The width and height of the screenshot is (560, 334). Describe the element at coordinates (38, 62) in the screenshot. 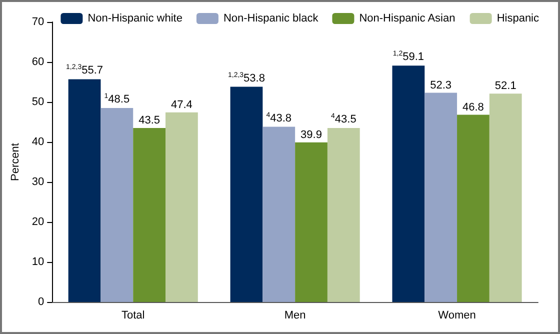

I see `y-tick-label: 60` at that location.